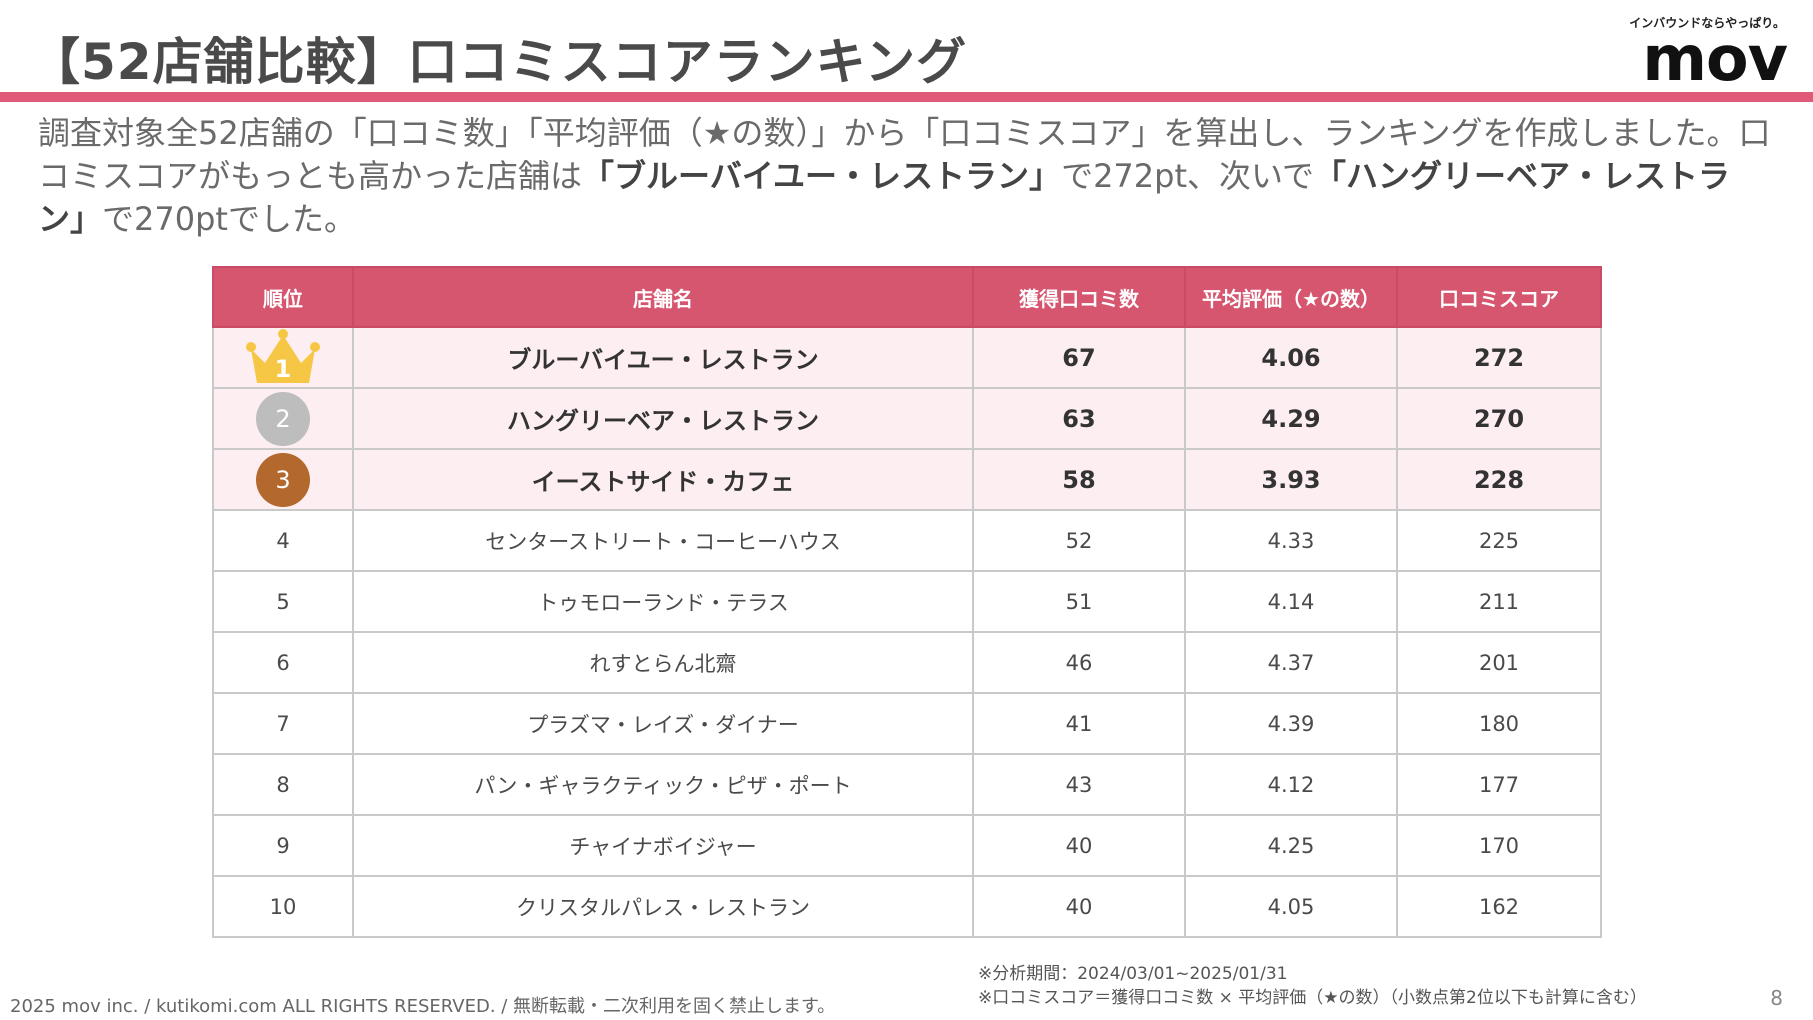  I want to click on table-row: 5 トゥモローランド・テラス 51 4.14 211, so click(907, 601).